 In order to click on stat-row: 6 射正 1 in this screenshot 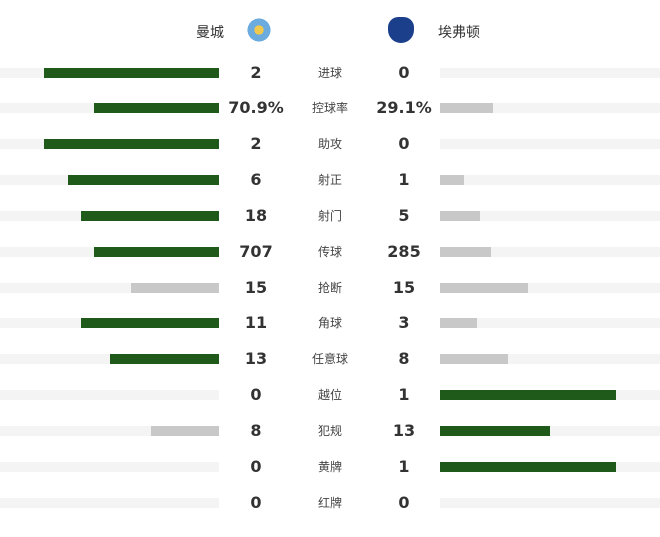, I will do `click(330, 180)`.